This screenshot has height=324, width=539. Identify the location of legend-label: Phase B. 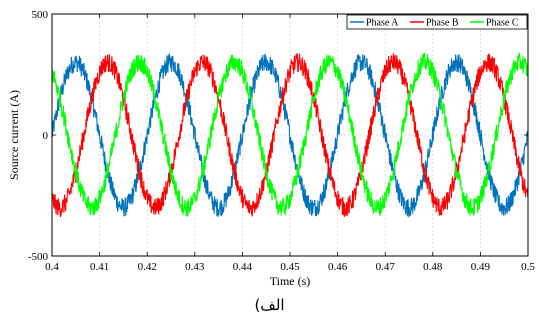
(442, 23).